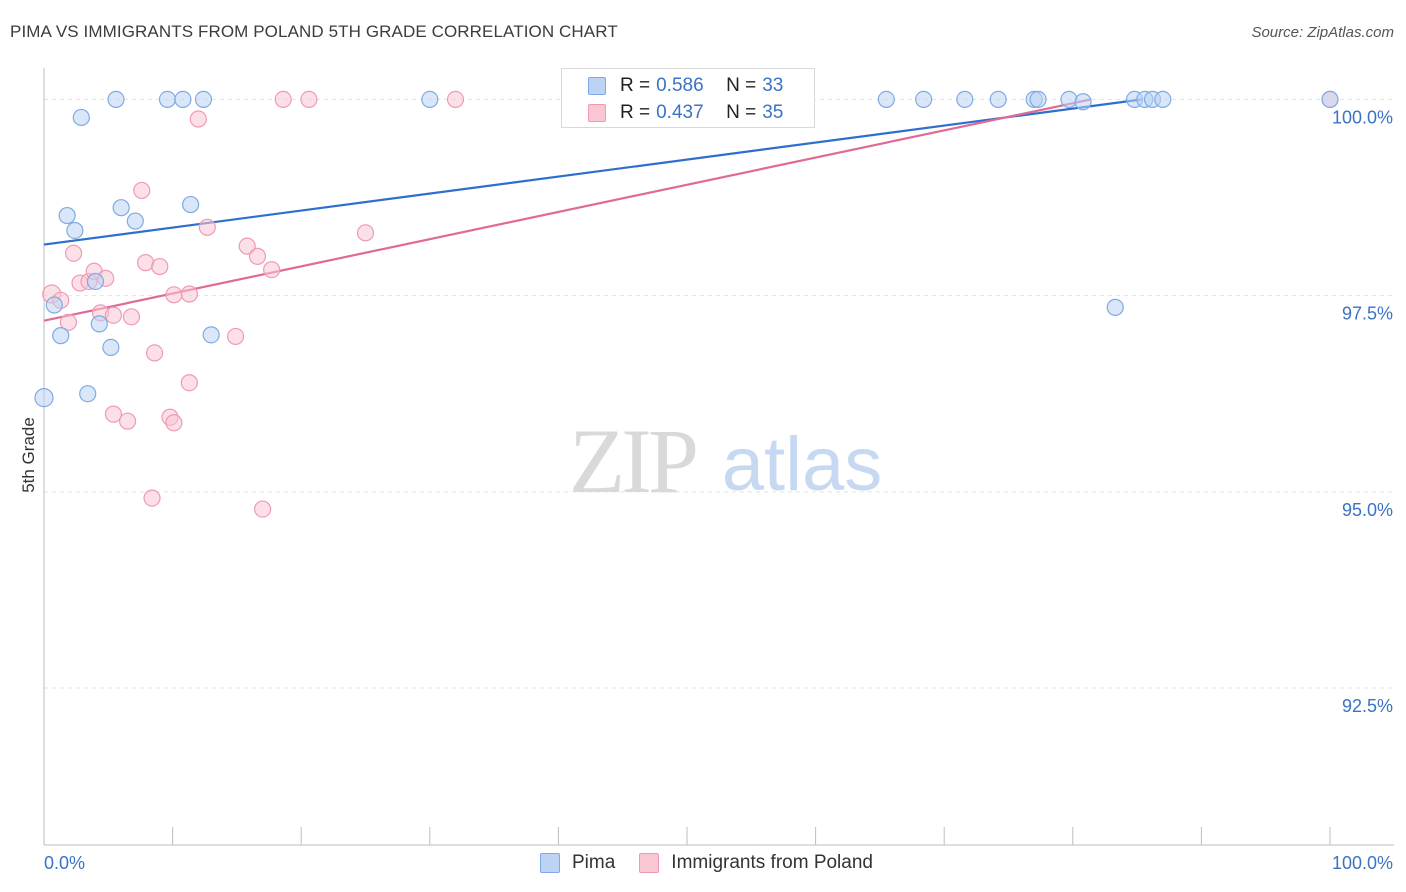  I want to click on poland-n-value: 35, so click(773, 112).